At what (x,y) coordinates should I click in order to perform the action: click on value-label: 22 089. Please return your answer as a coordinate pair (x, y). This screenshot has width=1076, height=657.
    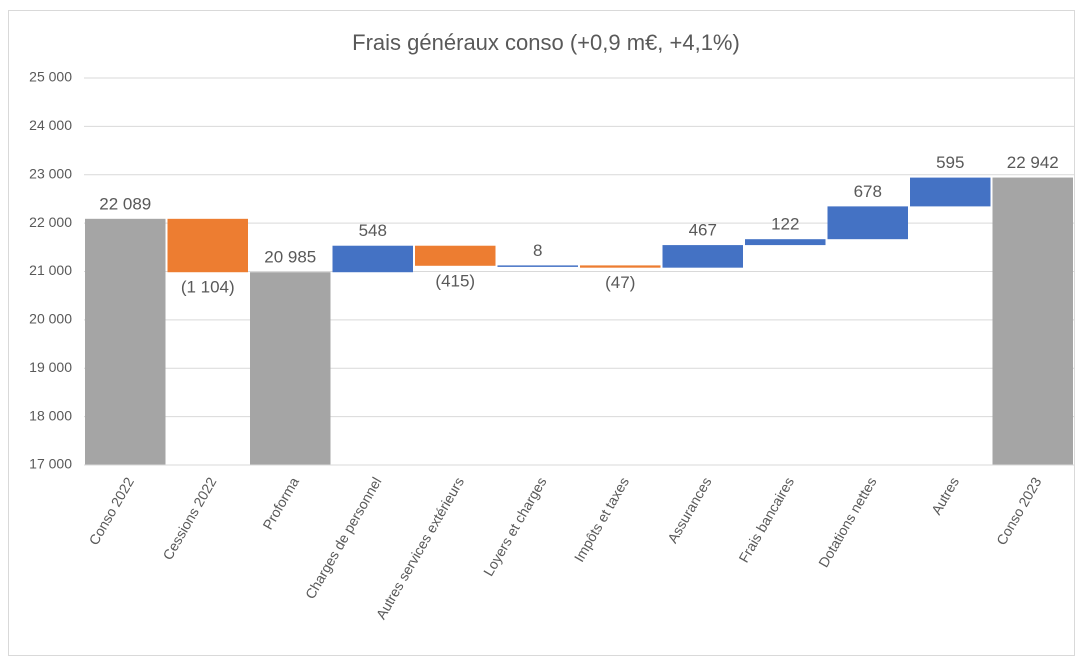
    Looking at the image, I should click on (125, 203).